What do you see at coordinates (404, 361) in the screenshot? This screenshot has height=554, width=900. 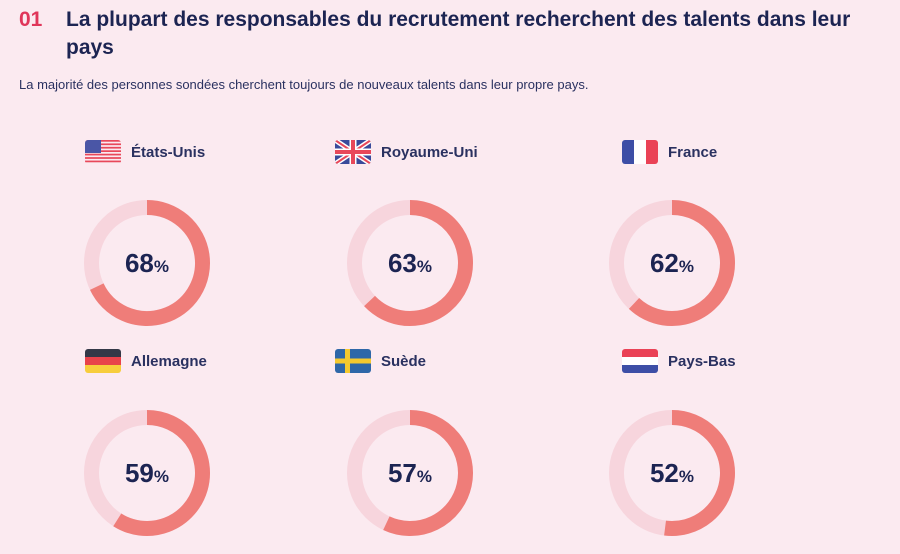 I see `country-name: Suède` at bounding box center [404, 361].